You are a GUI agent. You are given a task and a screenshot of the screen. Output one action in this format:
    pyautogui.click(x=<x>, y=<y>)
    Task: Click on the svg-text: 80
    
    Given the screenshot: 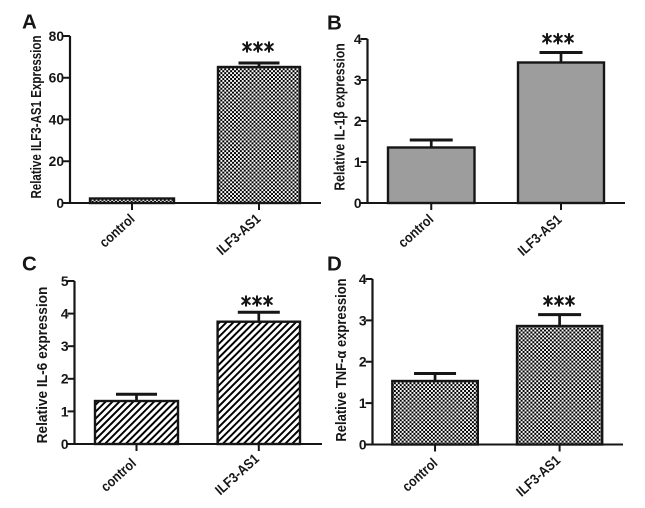 What is the action you would take?
    pyautogui.click(x=57, y=36)
    